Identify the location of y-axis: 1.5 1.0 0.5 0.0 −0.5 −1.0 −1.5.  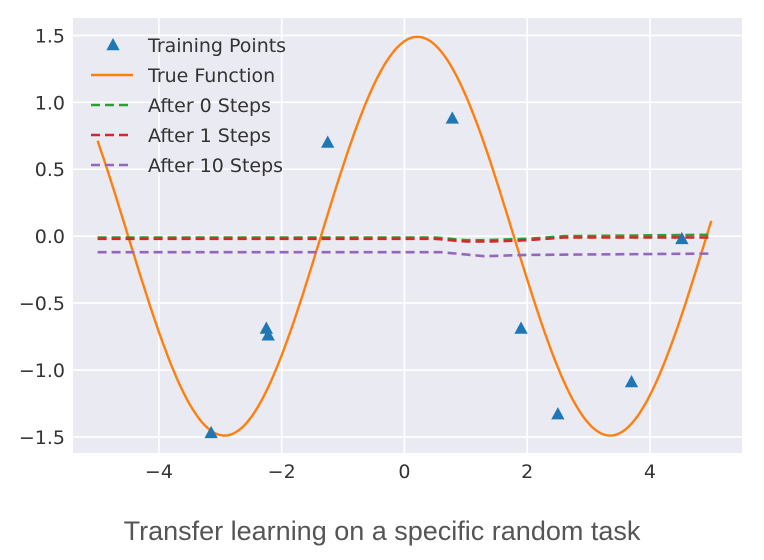
(42, 237).